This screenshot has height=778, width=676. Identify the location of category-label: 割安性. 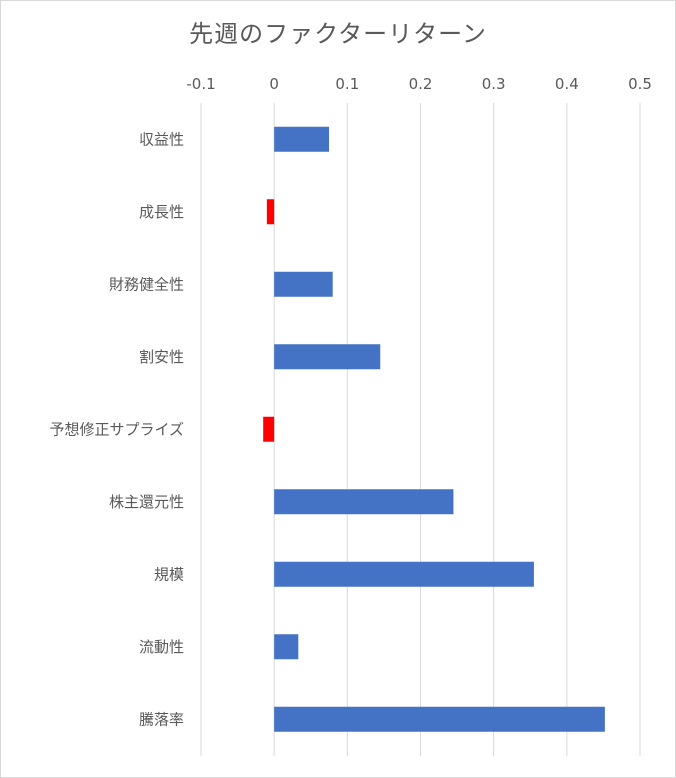
(161, 357).